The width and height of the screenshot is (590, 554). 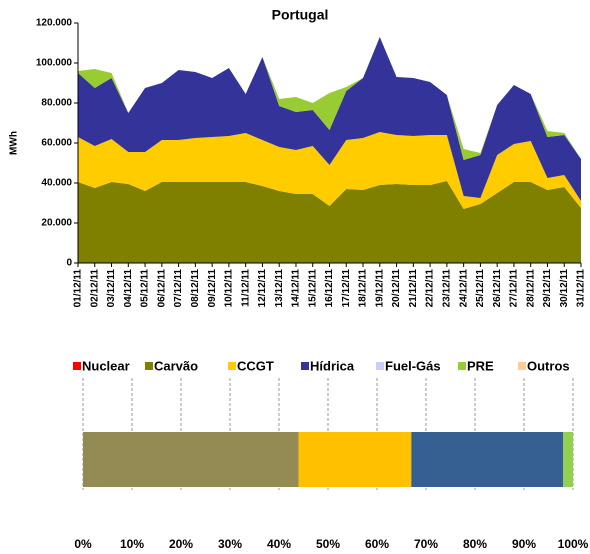 I want to click on legend-label: Nuclear, so click(x=106, y=365).